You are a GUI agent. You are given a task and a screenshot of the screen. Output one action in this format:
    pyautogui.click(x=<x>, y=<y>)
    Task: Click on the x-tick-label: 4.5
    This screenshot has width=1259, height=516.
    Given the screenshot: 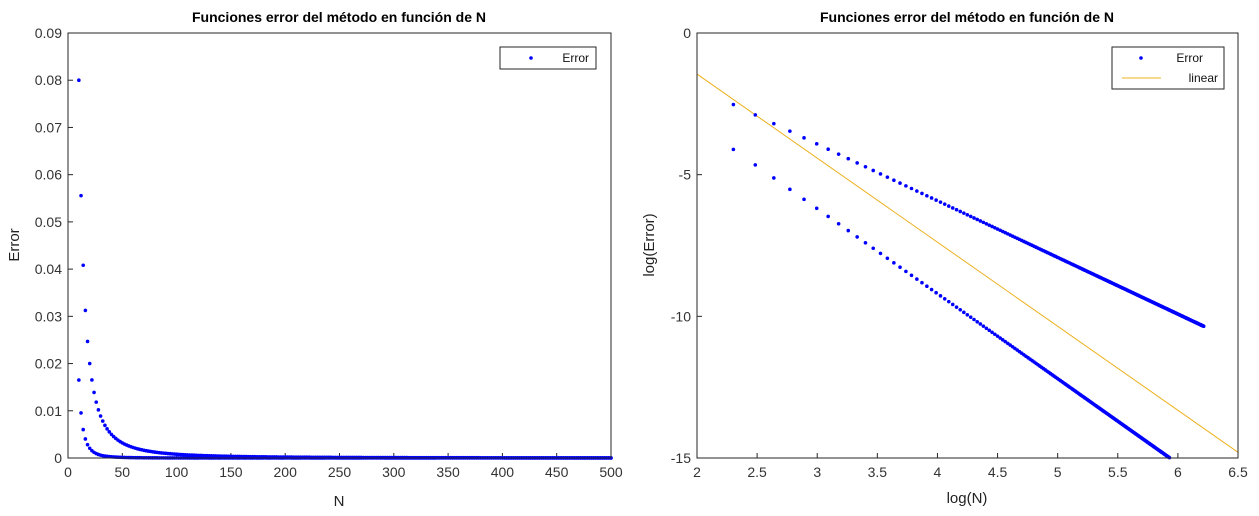 What is the action you would take?
    pyautogui.click(x=998, y=472)
    